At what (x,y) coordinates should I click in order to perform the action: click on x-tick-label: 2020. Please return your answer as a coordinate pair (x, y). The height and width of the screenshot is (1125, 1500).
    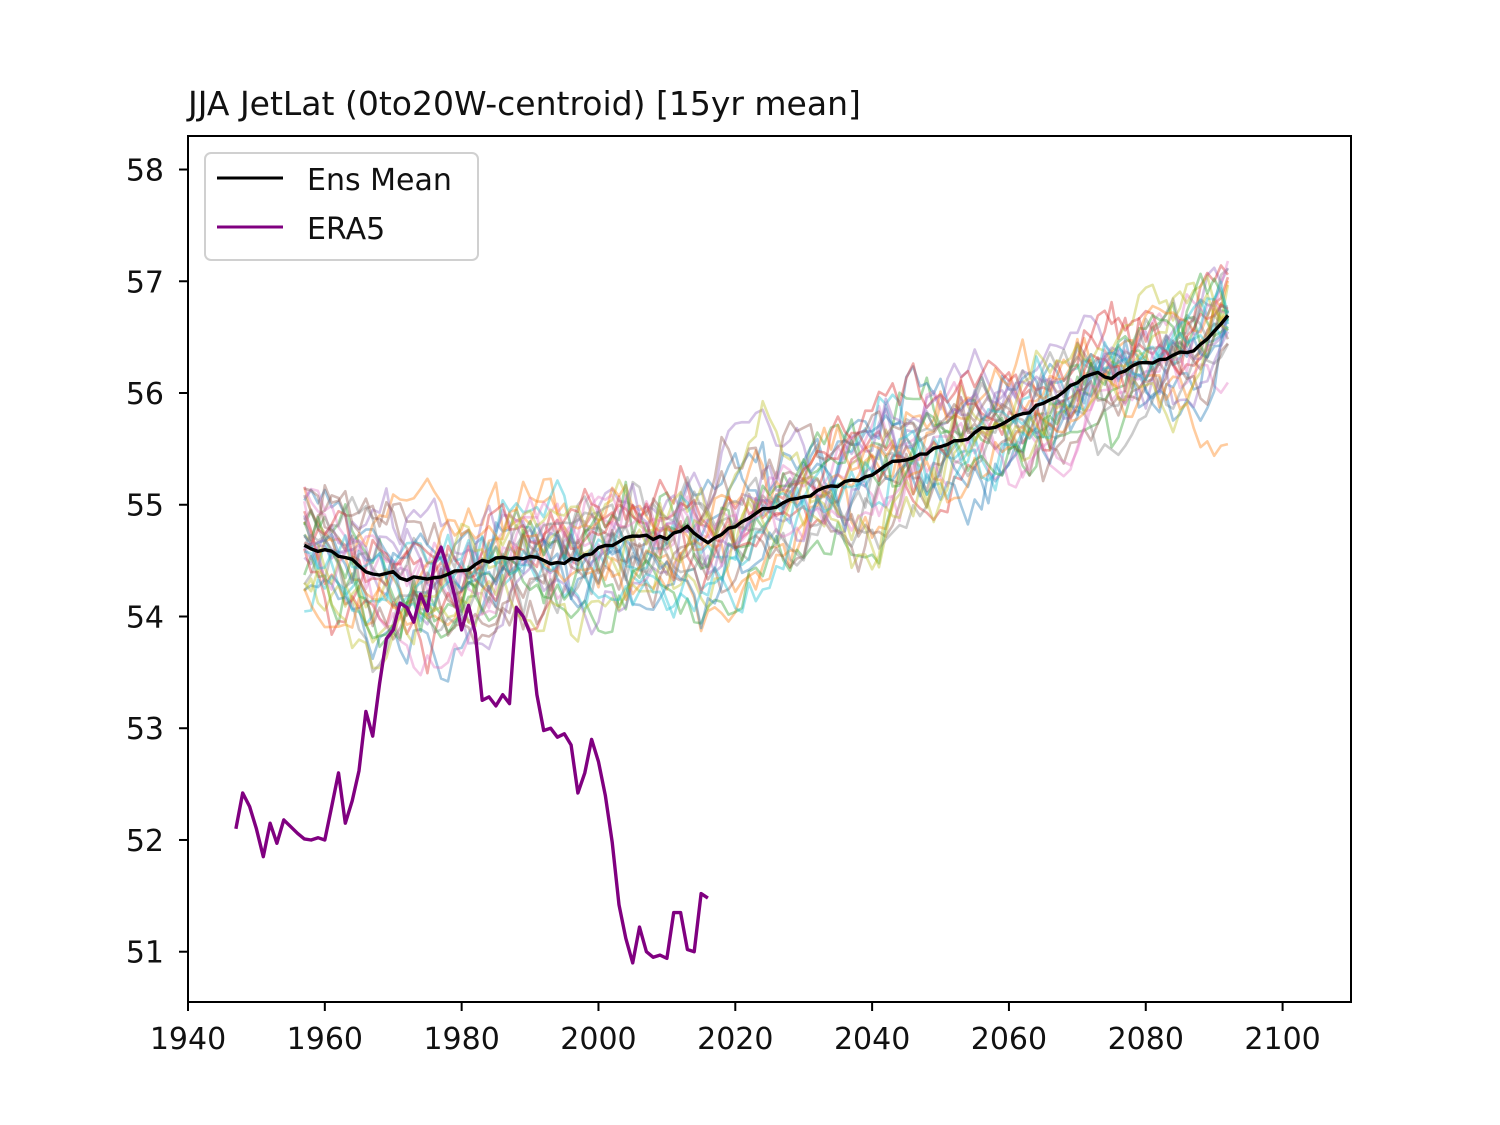
    Looking at the image, I should click on (735, 1039).